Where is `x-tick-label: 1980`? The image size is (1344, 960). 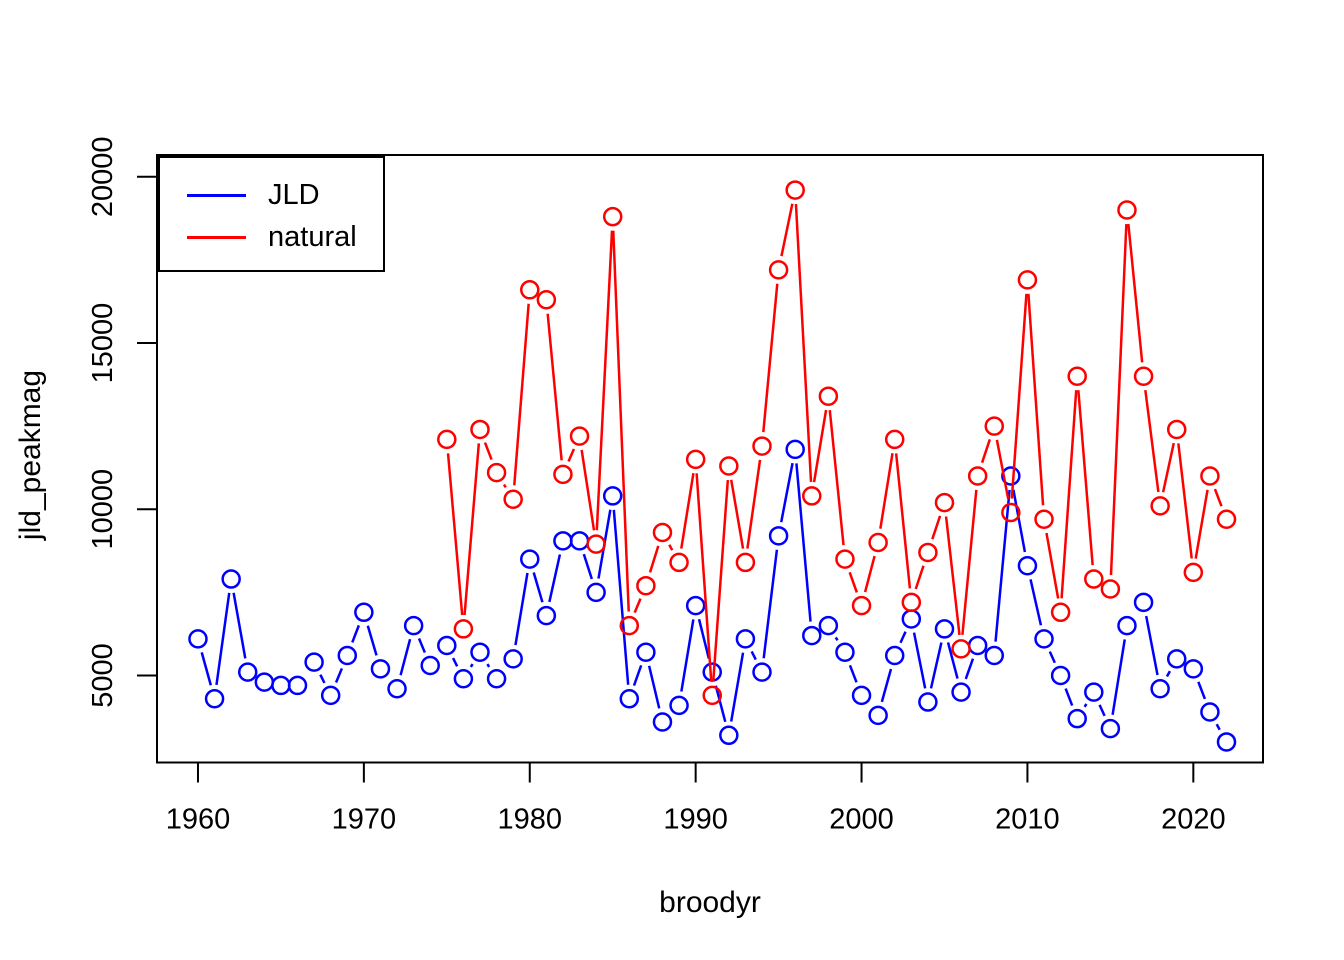
x-tick-label: 1980 is located at coordinates (530, 820).